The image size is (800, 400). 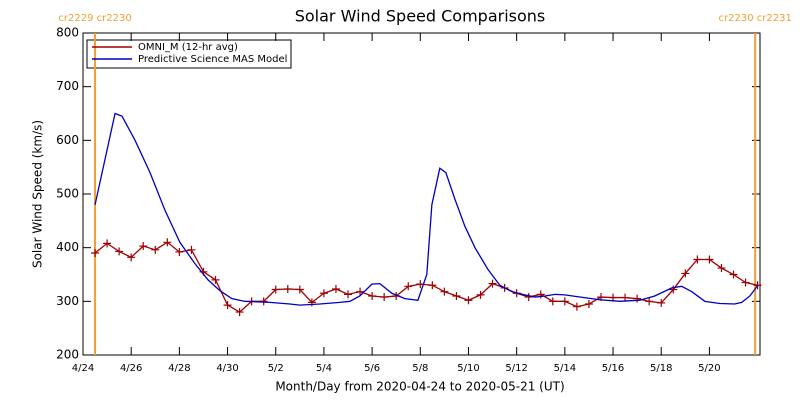 What do you see at coordinates (420, 368) in the screenshot?
I see `x-tick-label: 5/8` at bounding box center [420, 368].